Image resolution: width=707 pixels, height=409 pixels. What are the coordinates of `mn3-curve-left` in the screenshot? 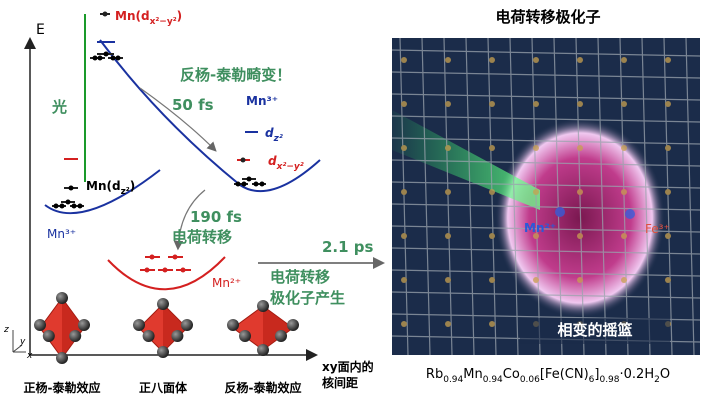 It's located at (102, 192).